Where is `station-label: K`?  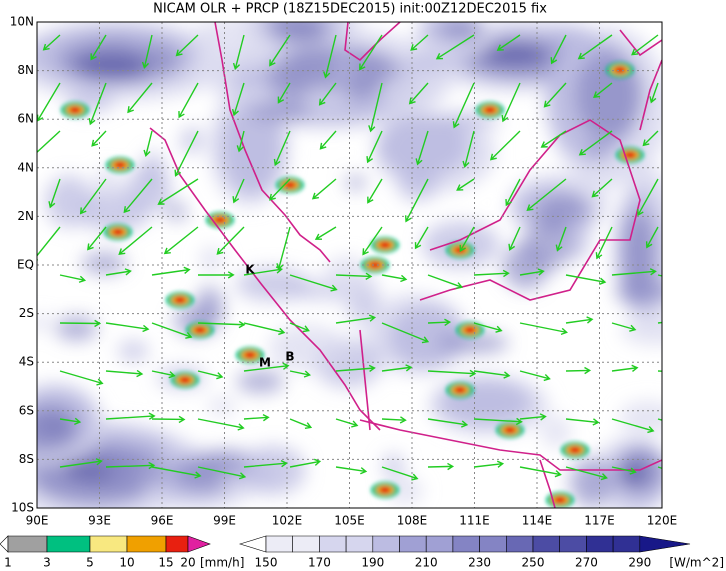
station-label: K is located at coordinates (250, 270).